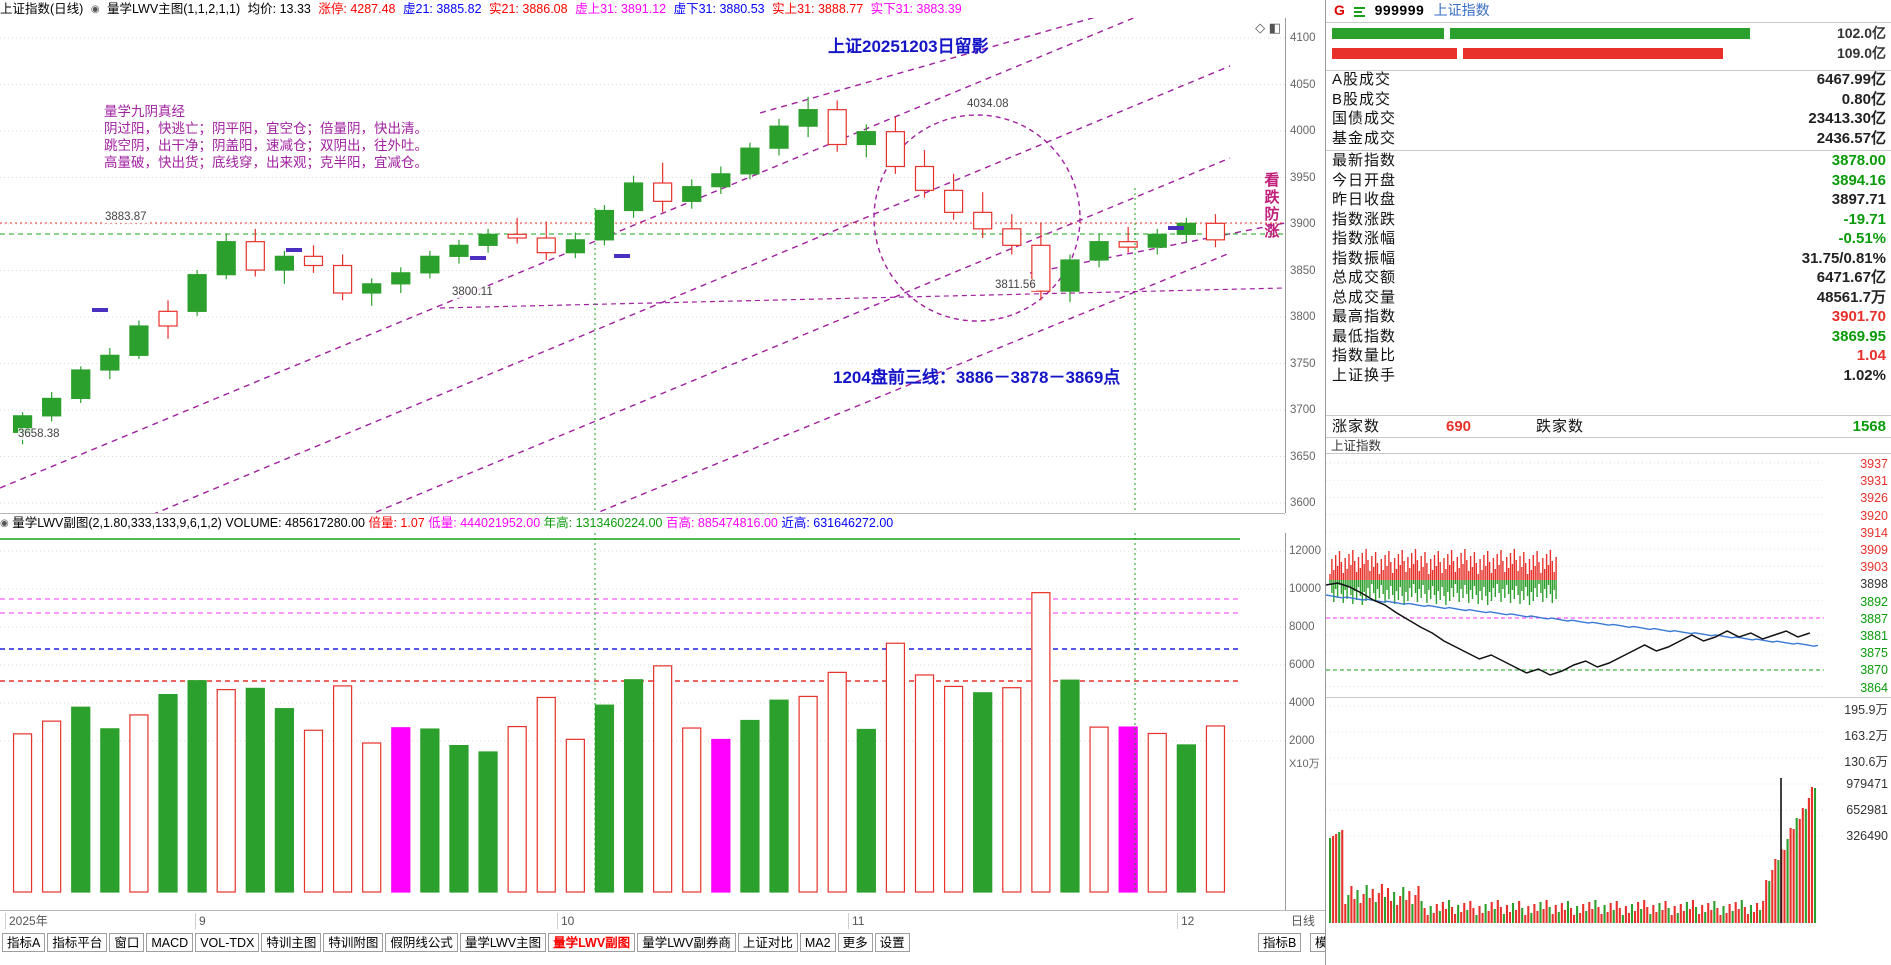 Image resolution: width=1891 pixels, height=965 pixels. Describe the element at coordinates (1874, 687) in the screenshot. I see `intraday-price-tick: 3864` at that location.